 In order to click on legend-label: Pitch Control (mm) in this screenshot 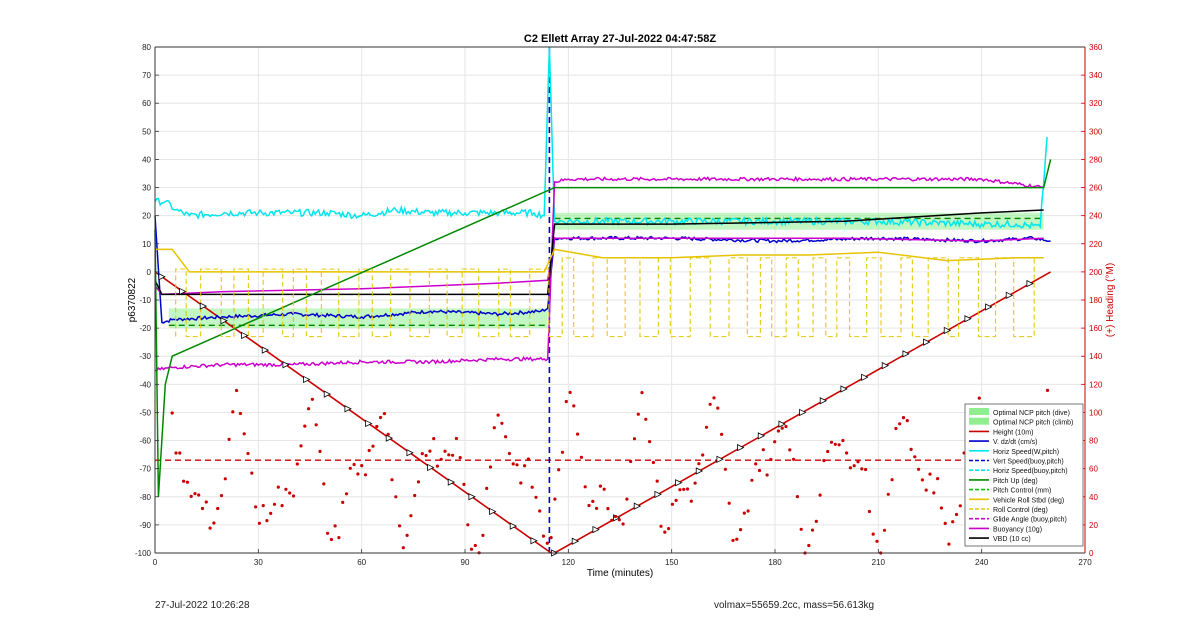, I will do `click(1022, 491)`.